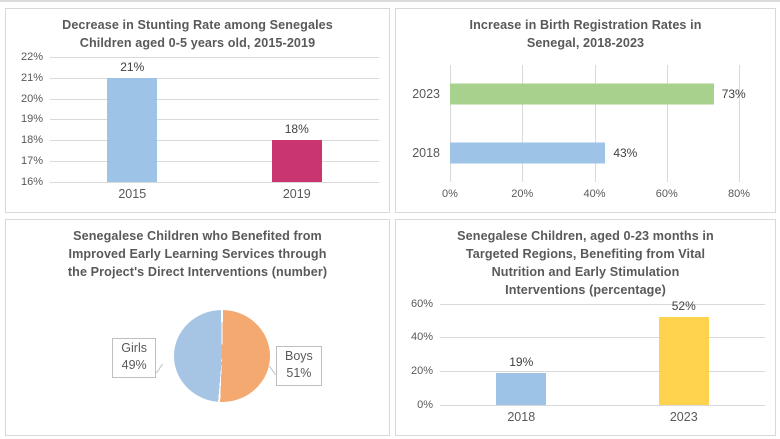 The height and width of the screenshot is (439, 780). I want to click on bar-2019, so click(296, 161).